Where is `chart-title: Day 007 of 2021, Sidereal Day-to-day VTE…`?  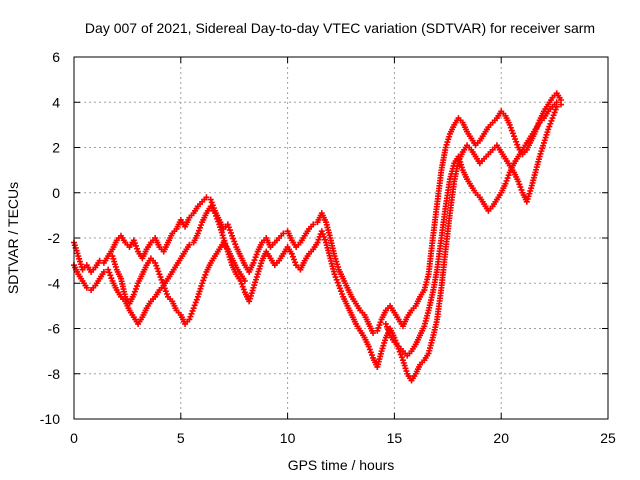 chart-title: Day 007 of 2021, Sidereal Day-to-day VTE… is located at coordinates (340, 28).